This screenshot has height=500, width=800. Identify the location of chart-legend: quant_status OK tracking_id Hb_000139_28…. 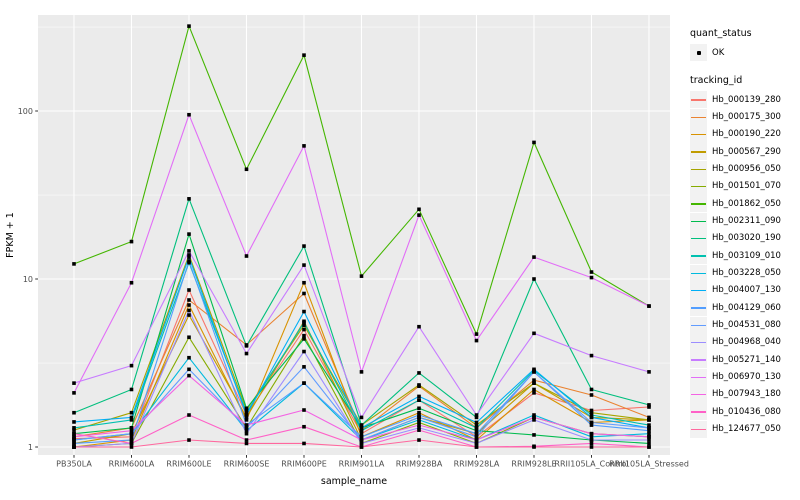
(745, 233).